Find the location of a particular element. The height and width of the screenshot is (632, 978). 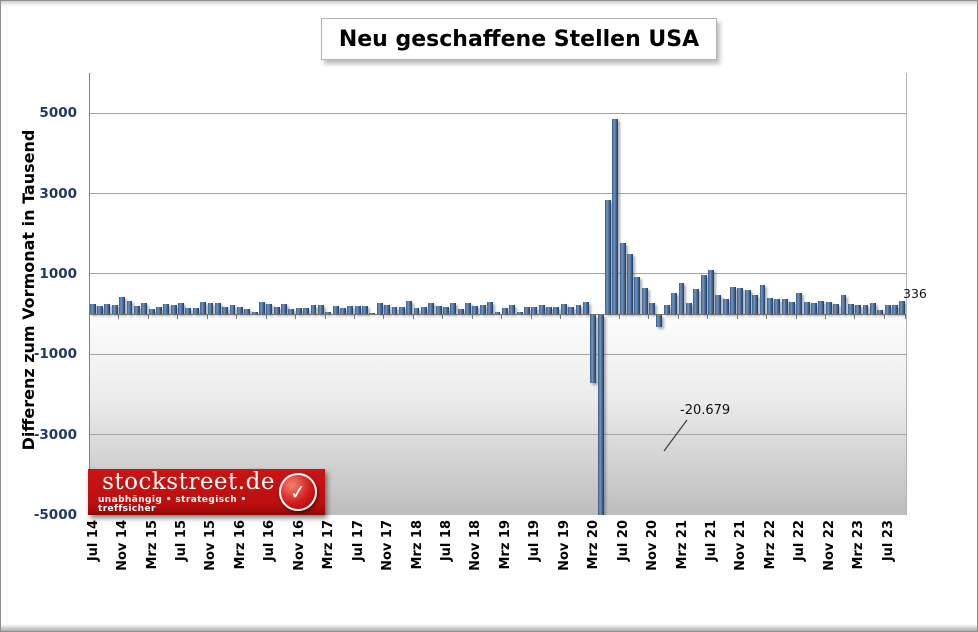

x-tick-label: Mrz 18 is located at coordinates (417, 545).